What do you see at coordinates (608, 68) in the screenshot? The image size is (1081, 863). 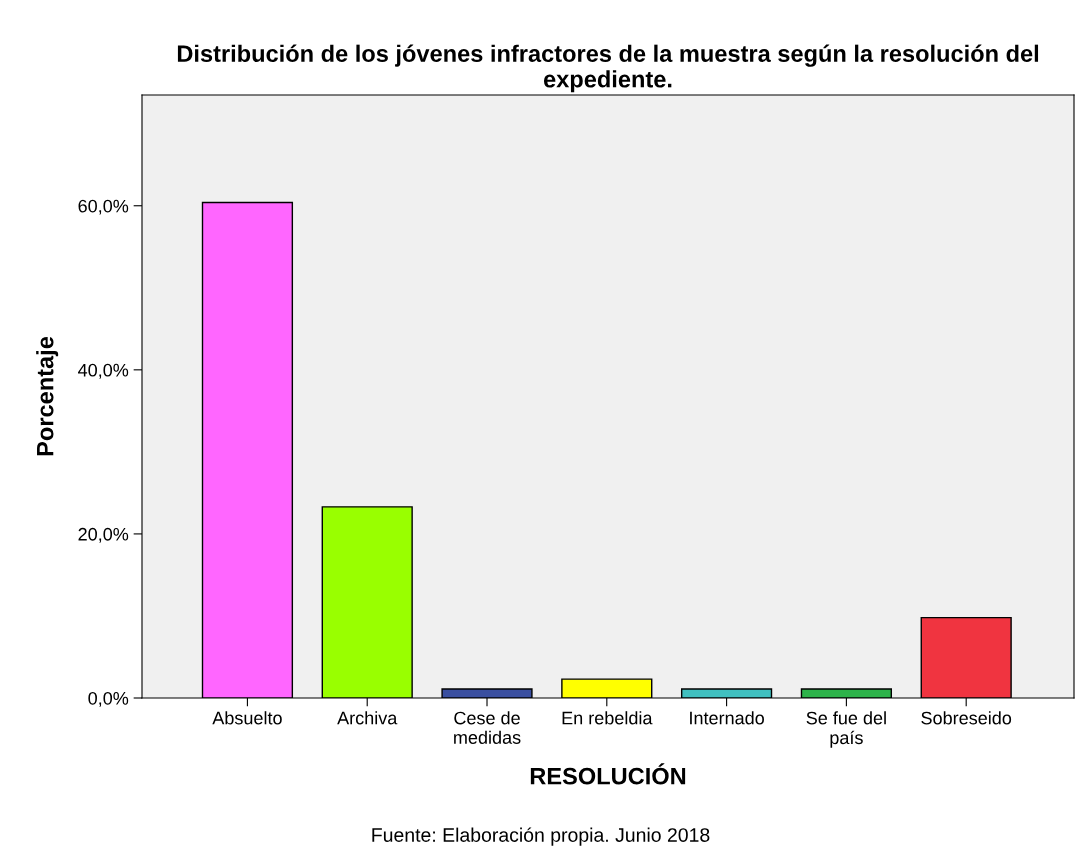 I see `chart-title: Distribución de los jóvenes infractores de la muestra según la resolución del expediente.` at bounding box center [608, 68].